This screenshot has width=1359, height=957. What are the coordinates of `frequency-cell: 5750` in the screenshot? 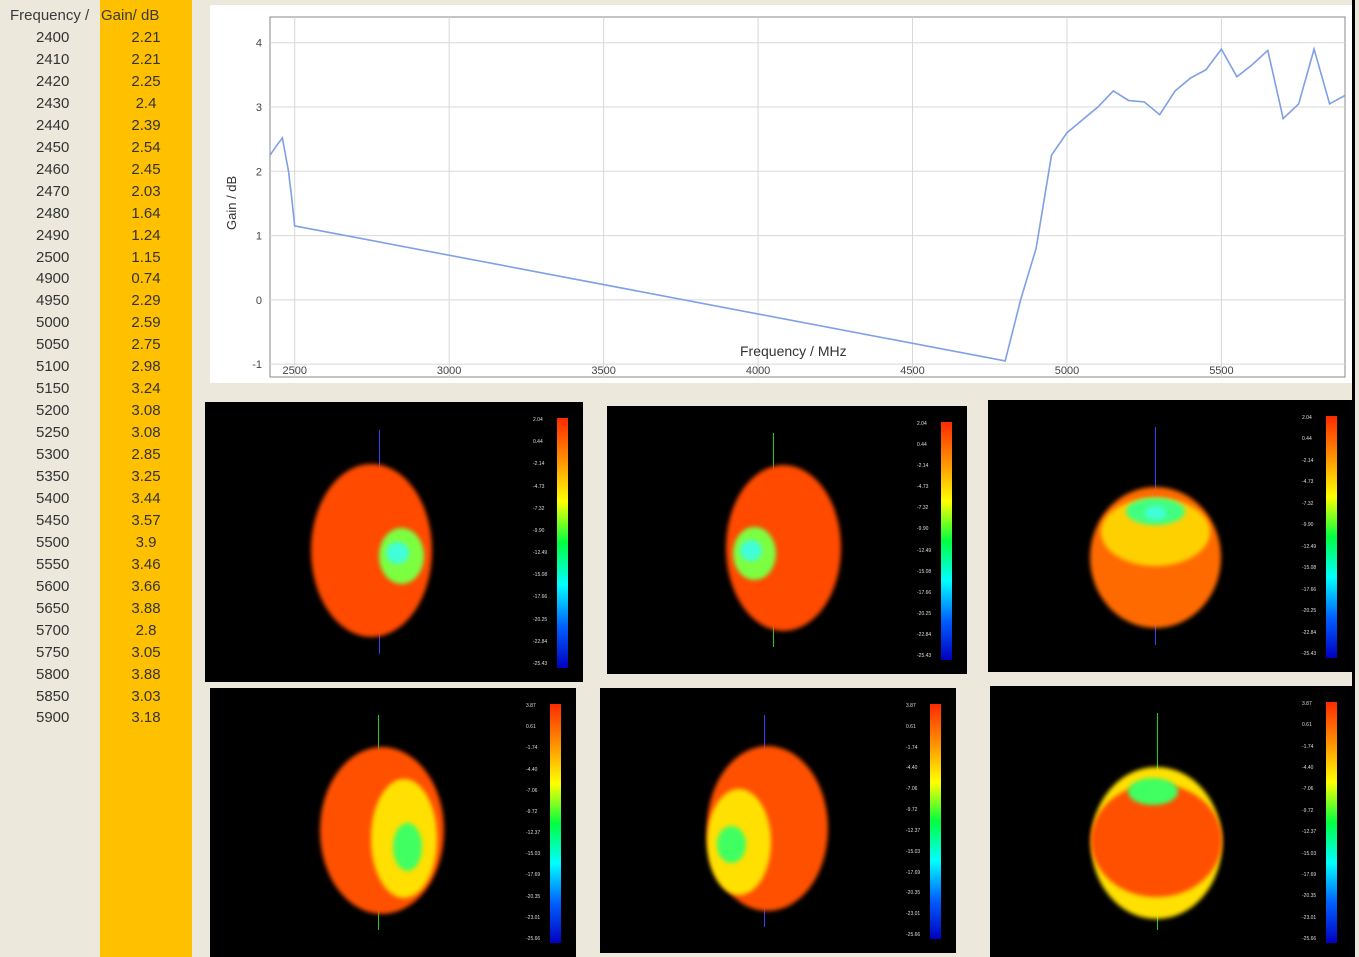 It's located at (53, 652).